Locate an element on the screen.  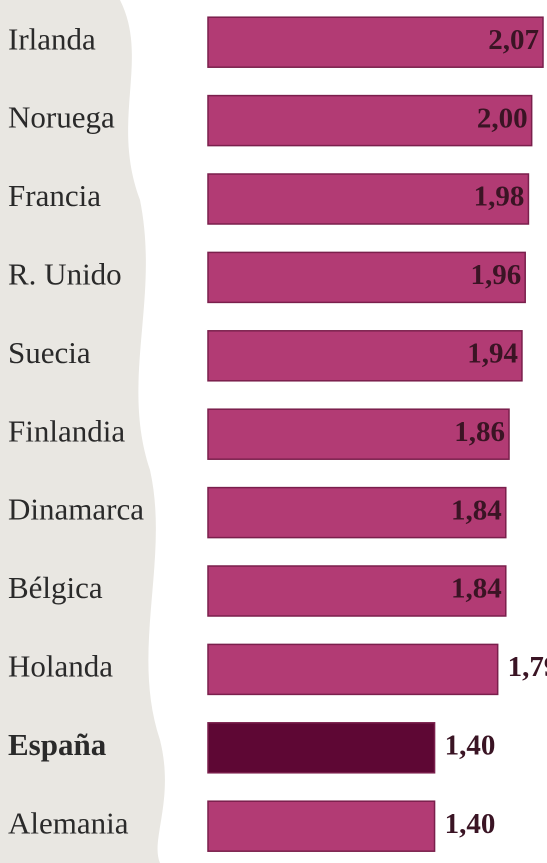
value-label: 1,94 is located at coordinates (492, 353).